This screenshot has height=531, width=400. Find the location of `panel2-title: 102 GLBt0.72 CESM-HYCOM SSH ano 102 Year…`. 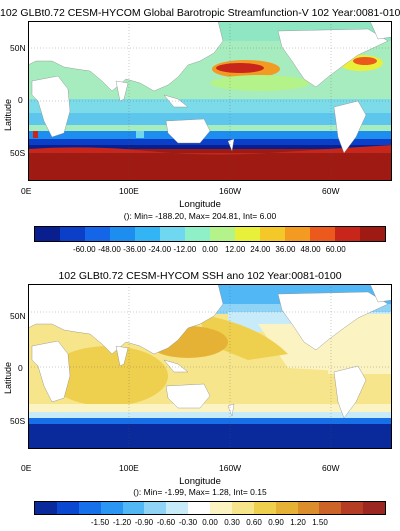

panel2-title: 102 GLBt0.72 CESM-HYCOM SSH ano 102 Year… is located at coordinates (200, 276).